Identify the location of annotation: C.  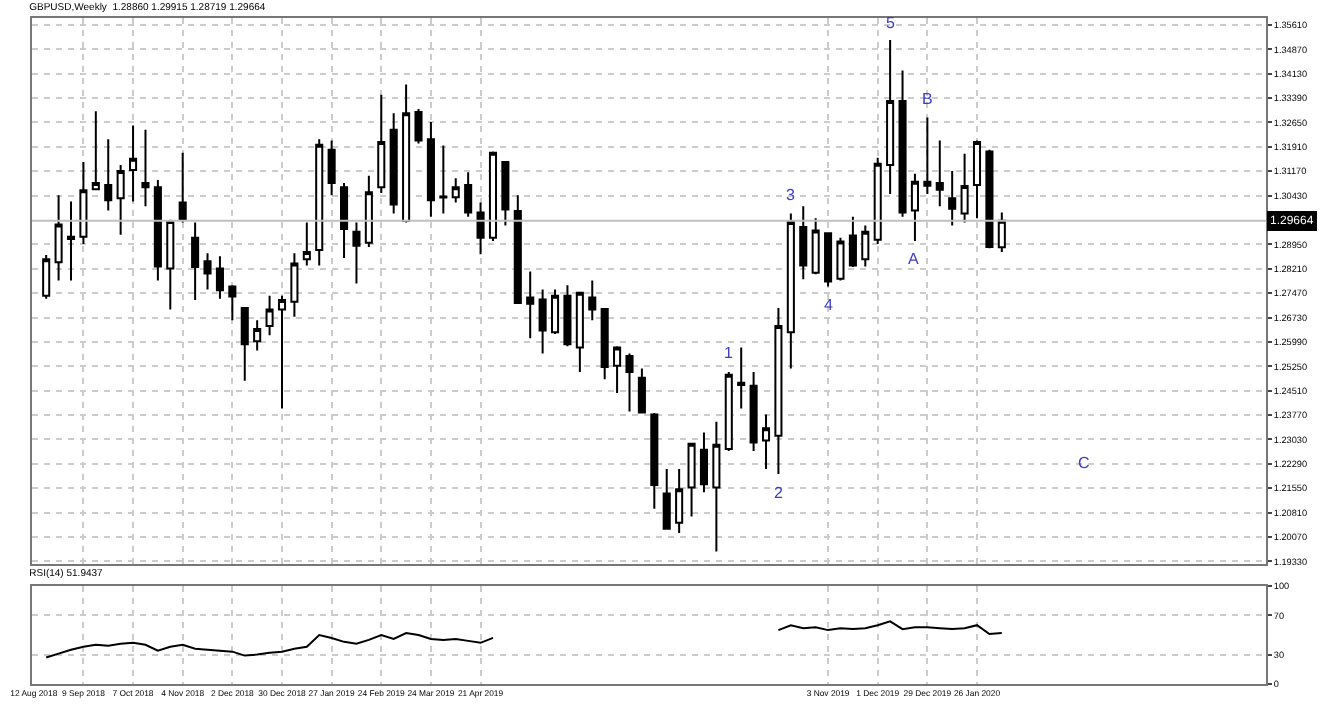
(1084, 463).